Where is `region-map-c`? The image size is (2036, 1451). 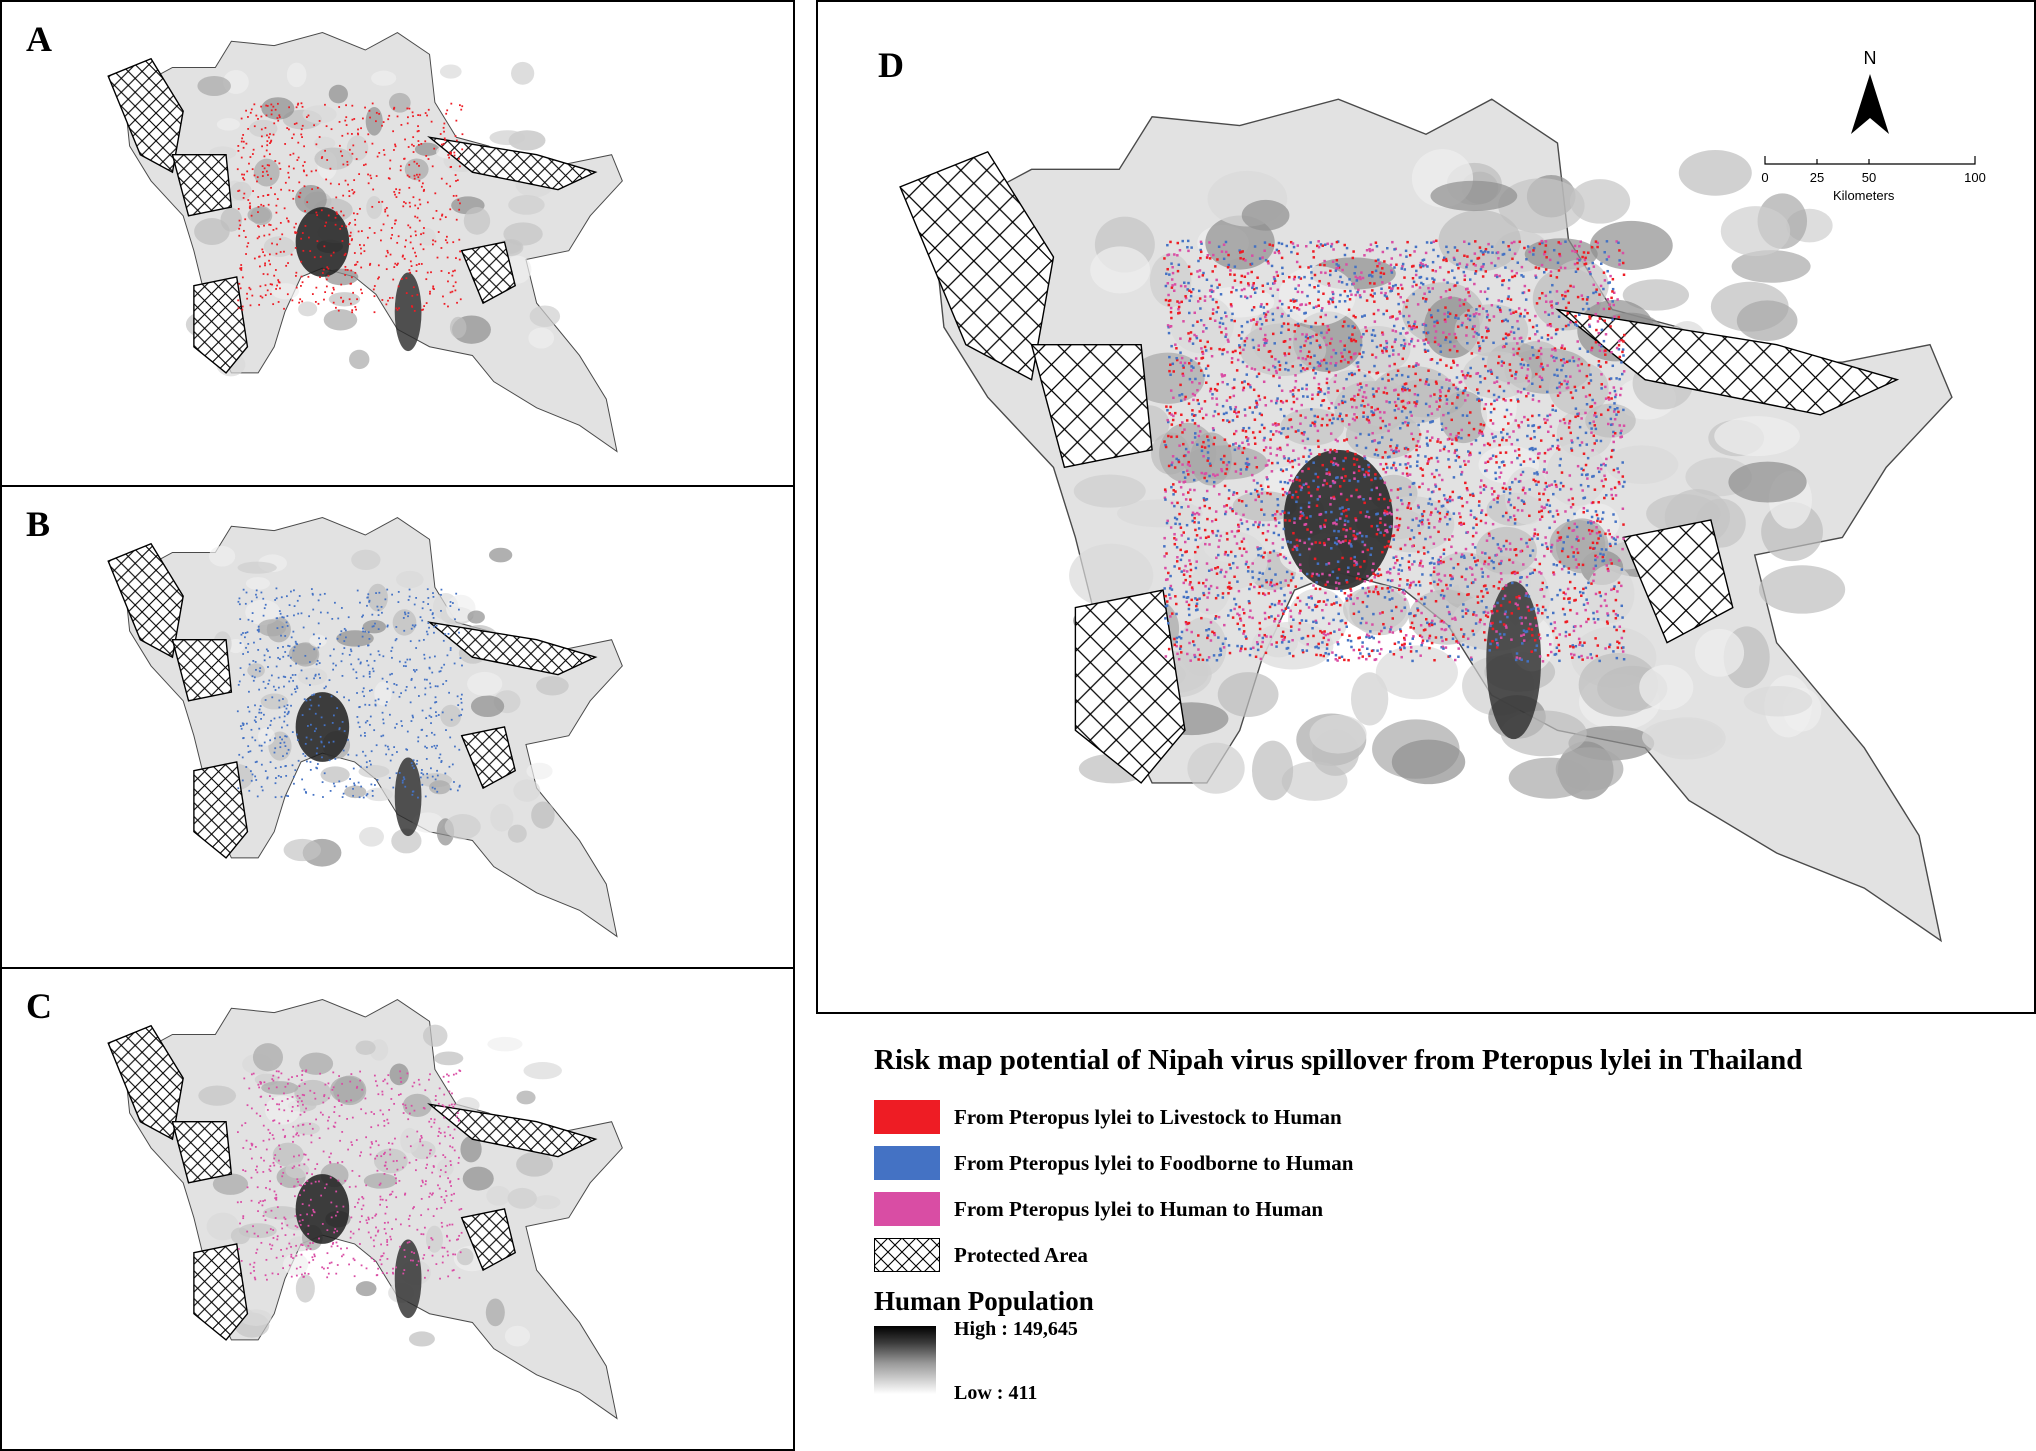 region-map-c is located at coordinates (365, 1209).